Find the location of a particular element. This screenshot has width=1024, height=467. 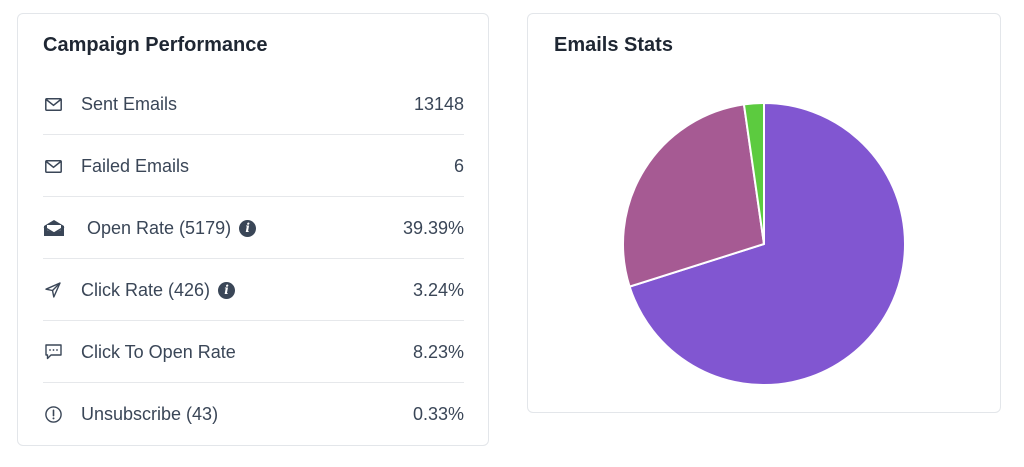

paper-plane-icon is located at coordinates (53, 290).